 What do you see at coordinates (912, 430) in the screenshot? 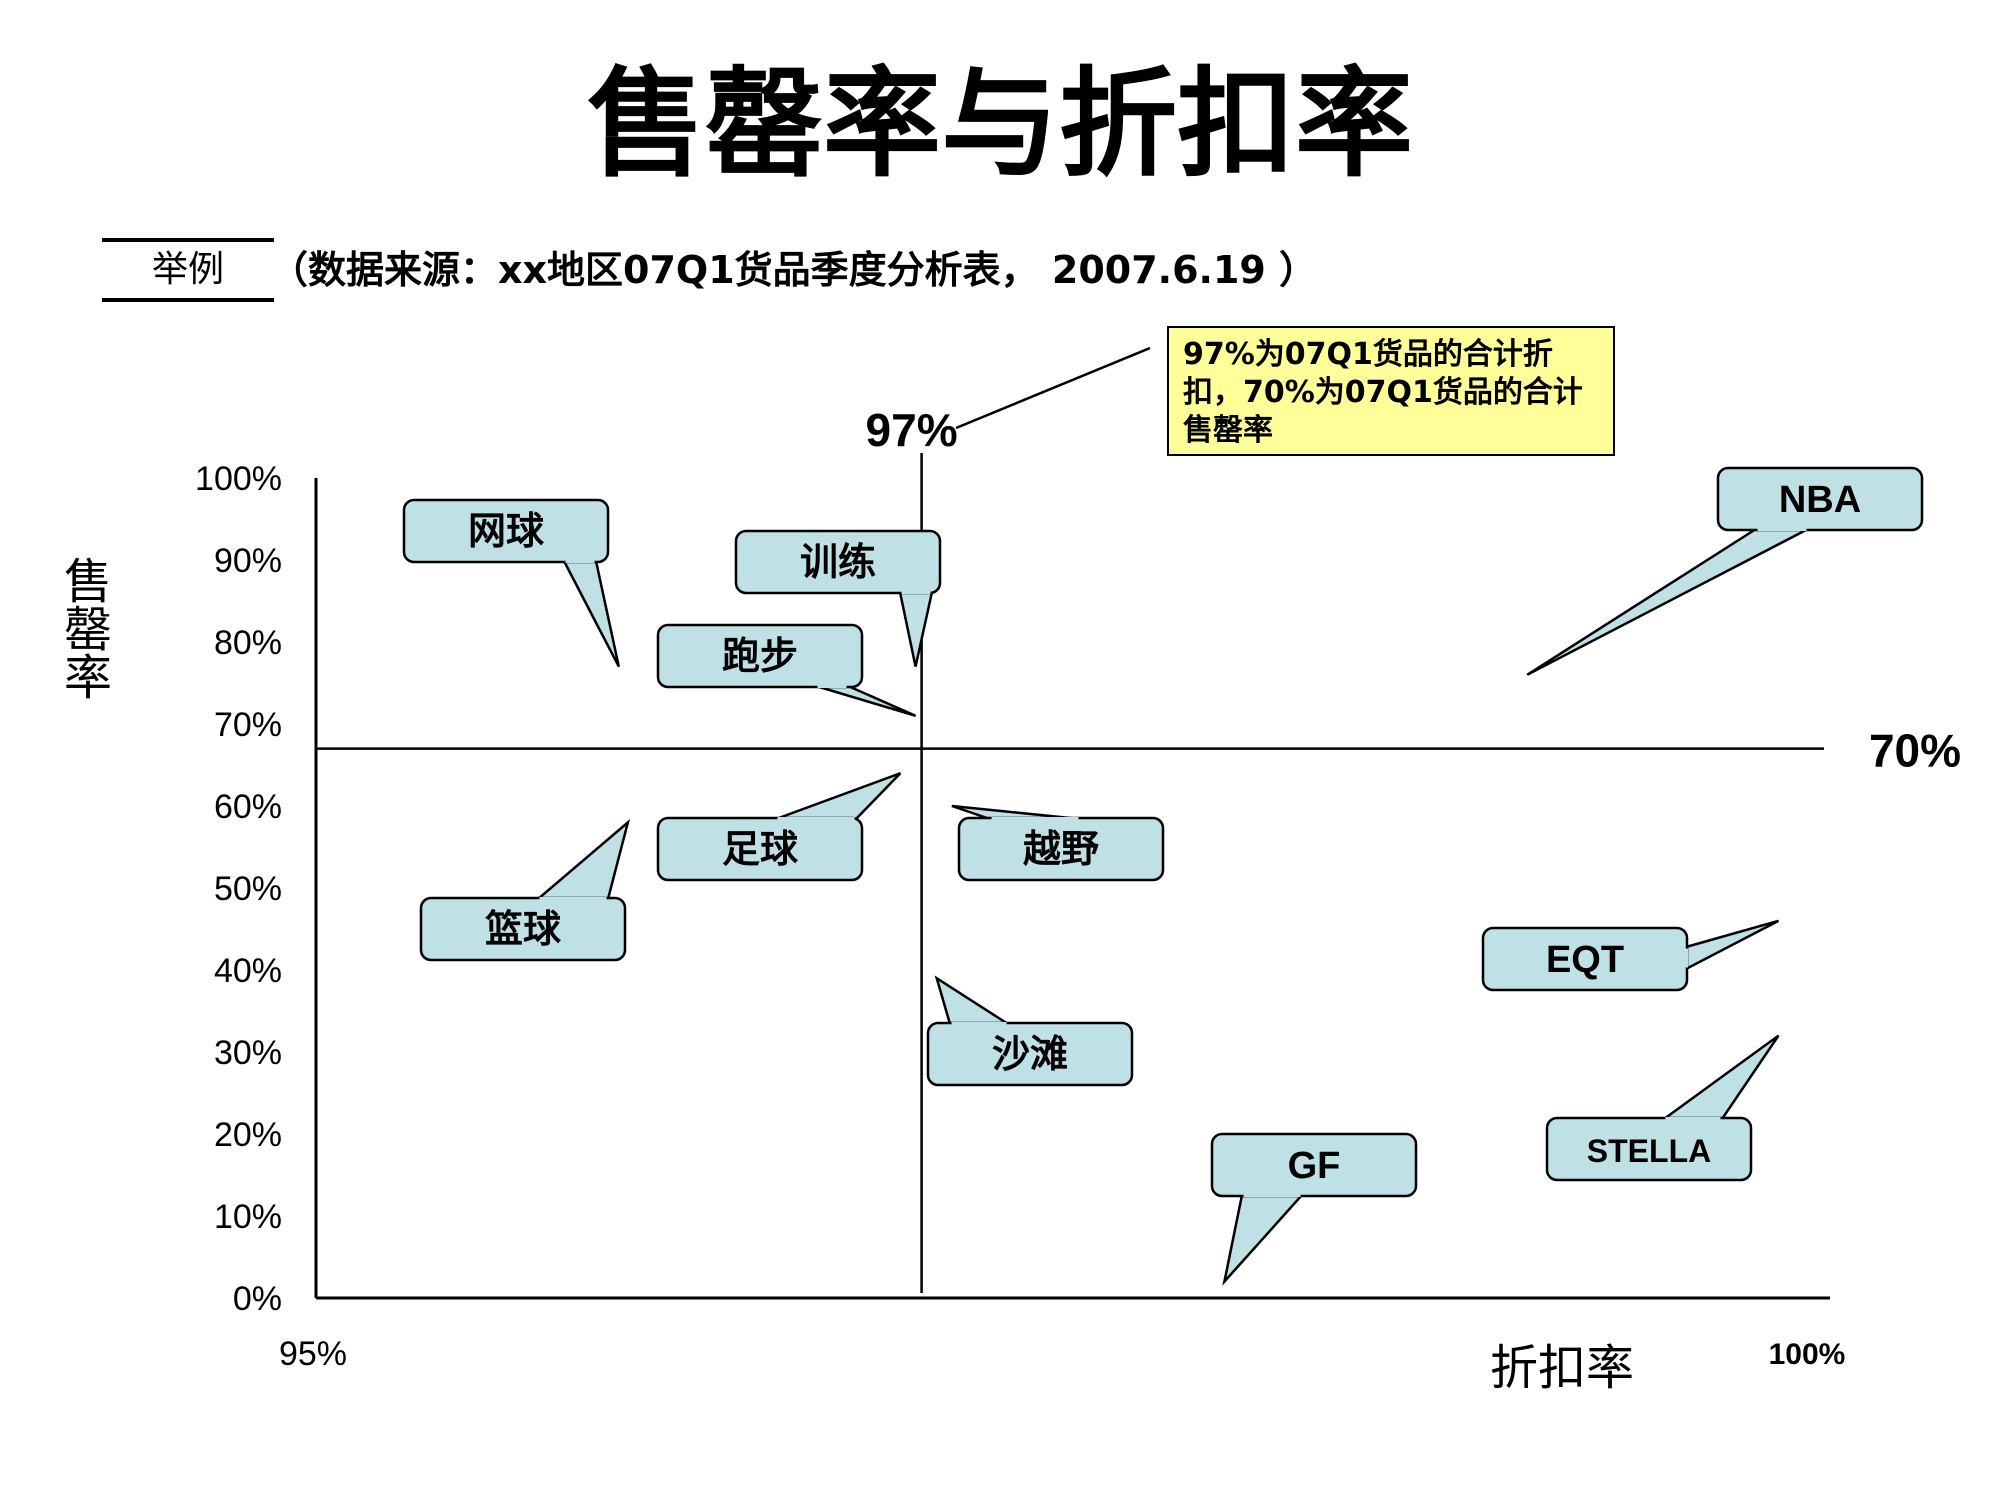
I see `reference-label-vertical: 97%` at bounding box center [912, 430].